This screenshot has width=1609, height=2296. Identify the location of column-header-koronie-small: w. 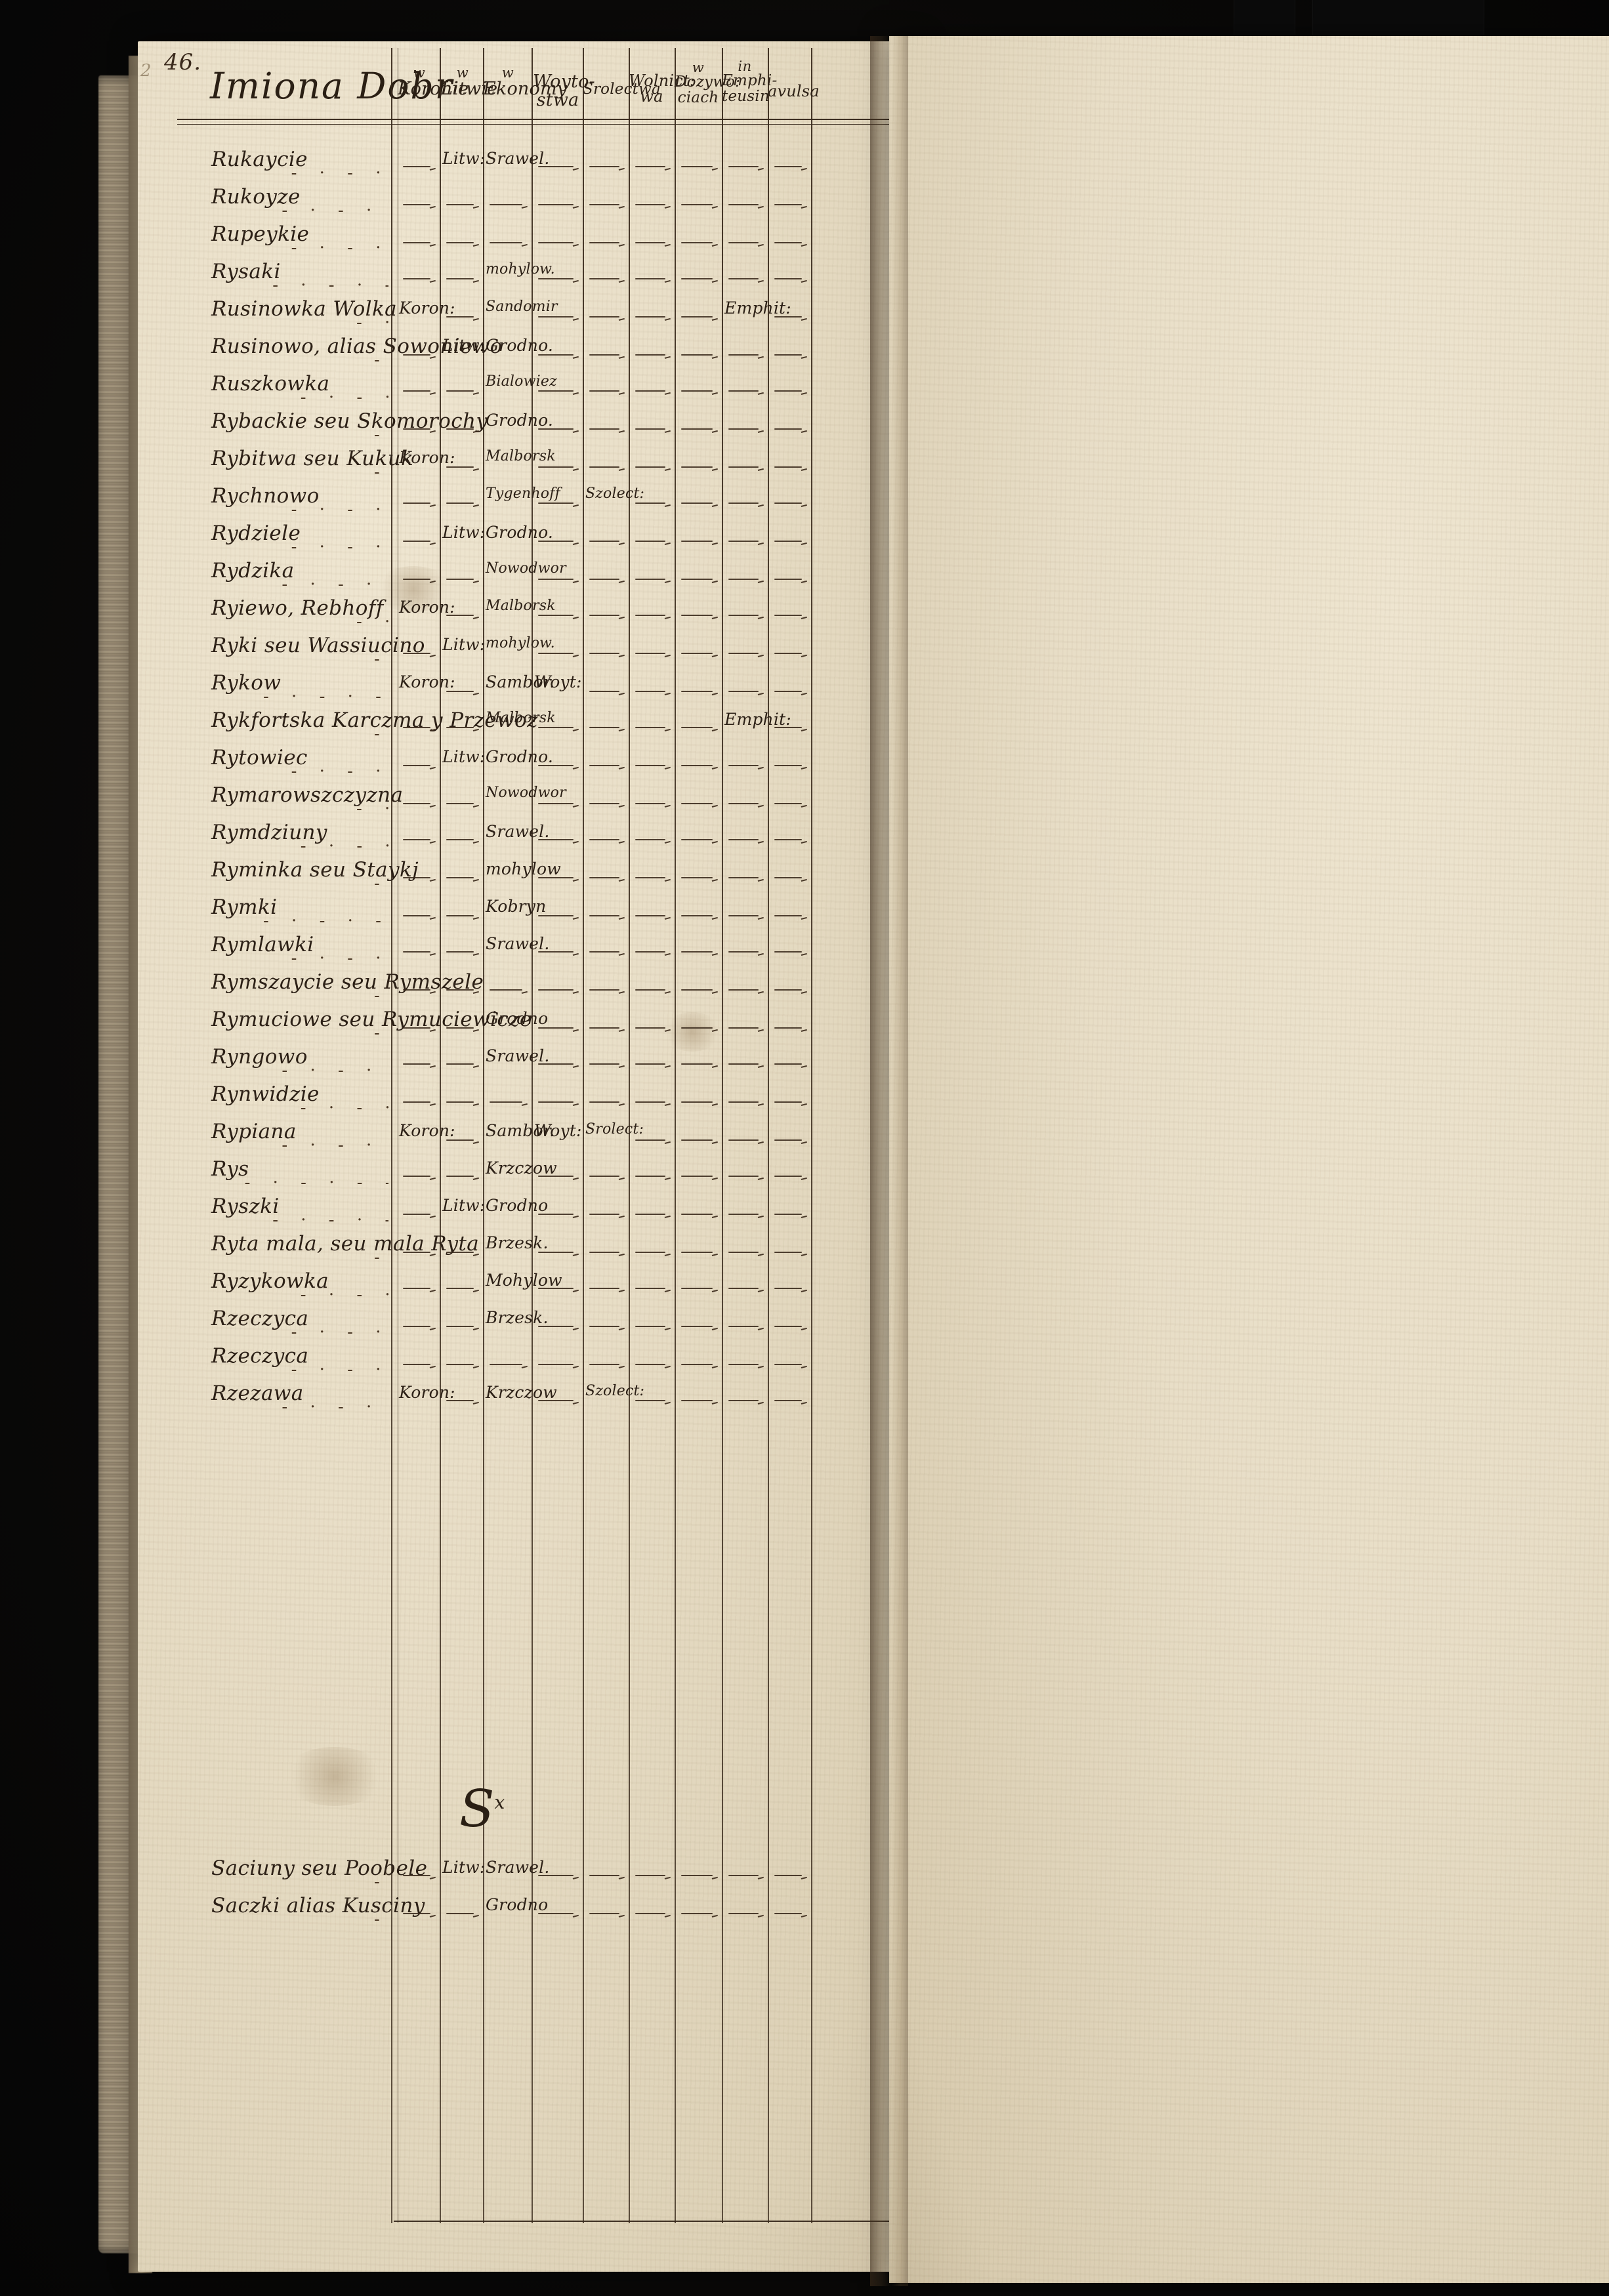
(419, 73).